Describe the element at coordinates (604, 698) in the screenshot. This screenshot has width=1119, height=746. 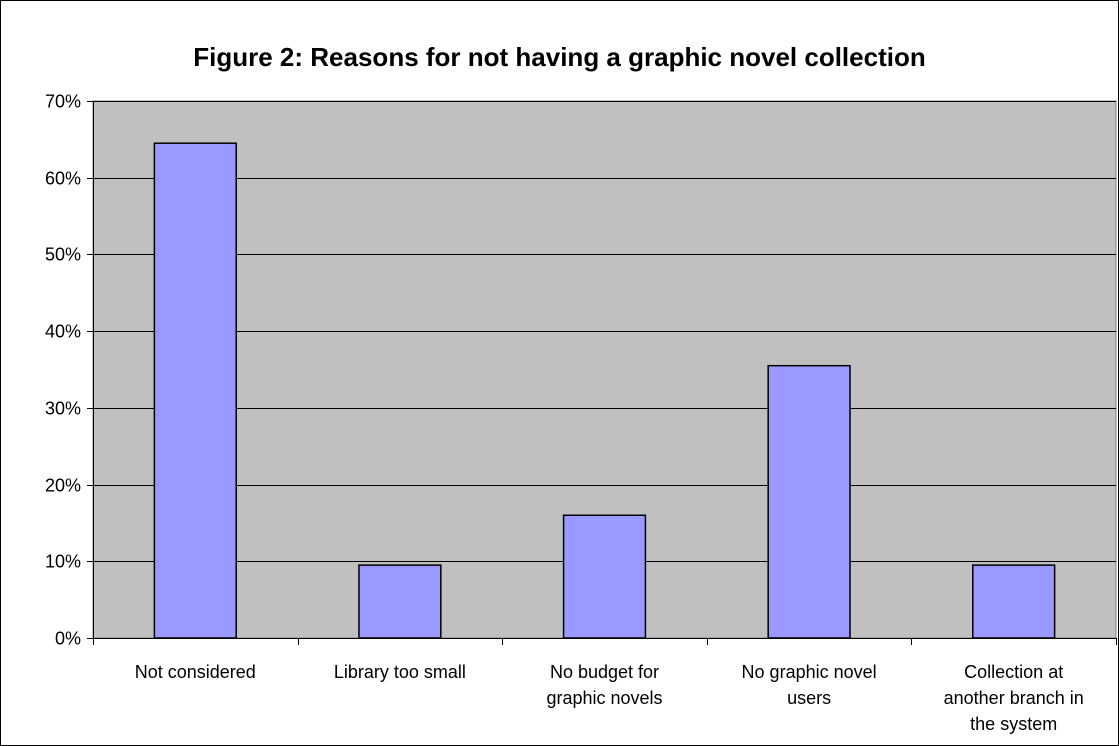
I see `x-category-label: graphic novels` at that location.